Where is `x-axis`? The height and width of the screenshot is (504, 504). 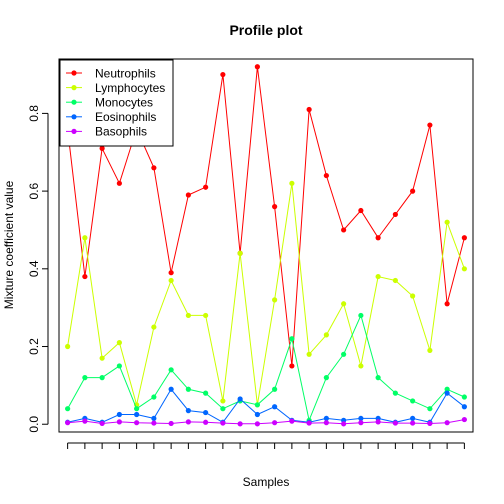 x-axis is located at coordinates (266, 445).